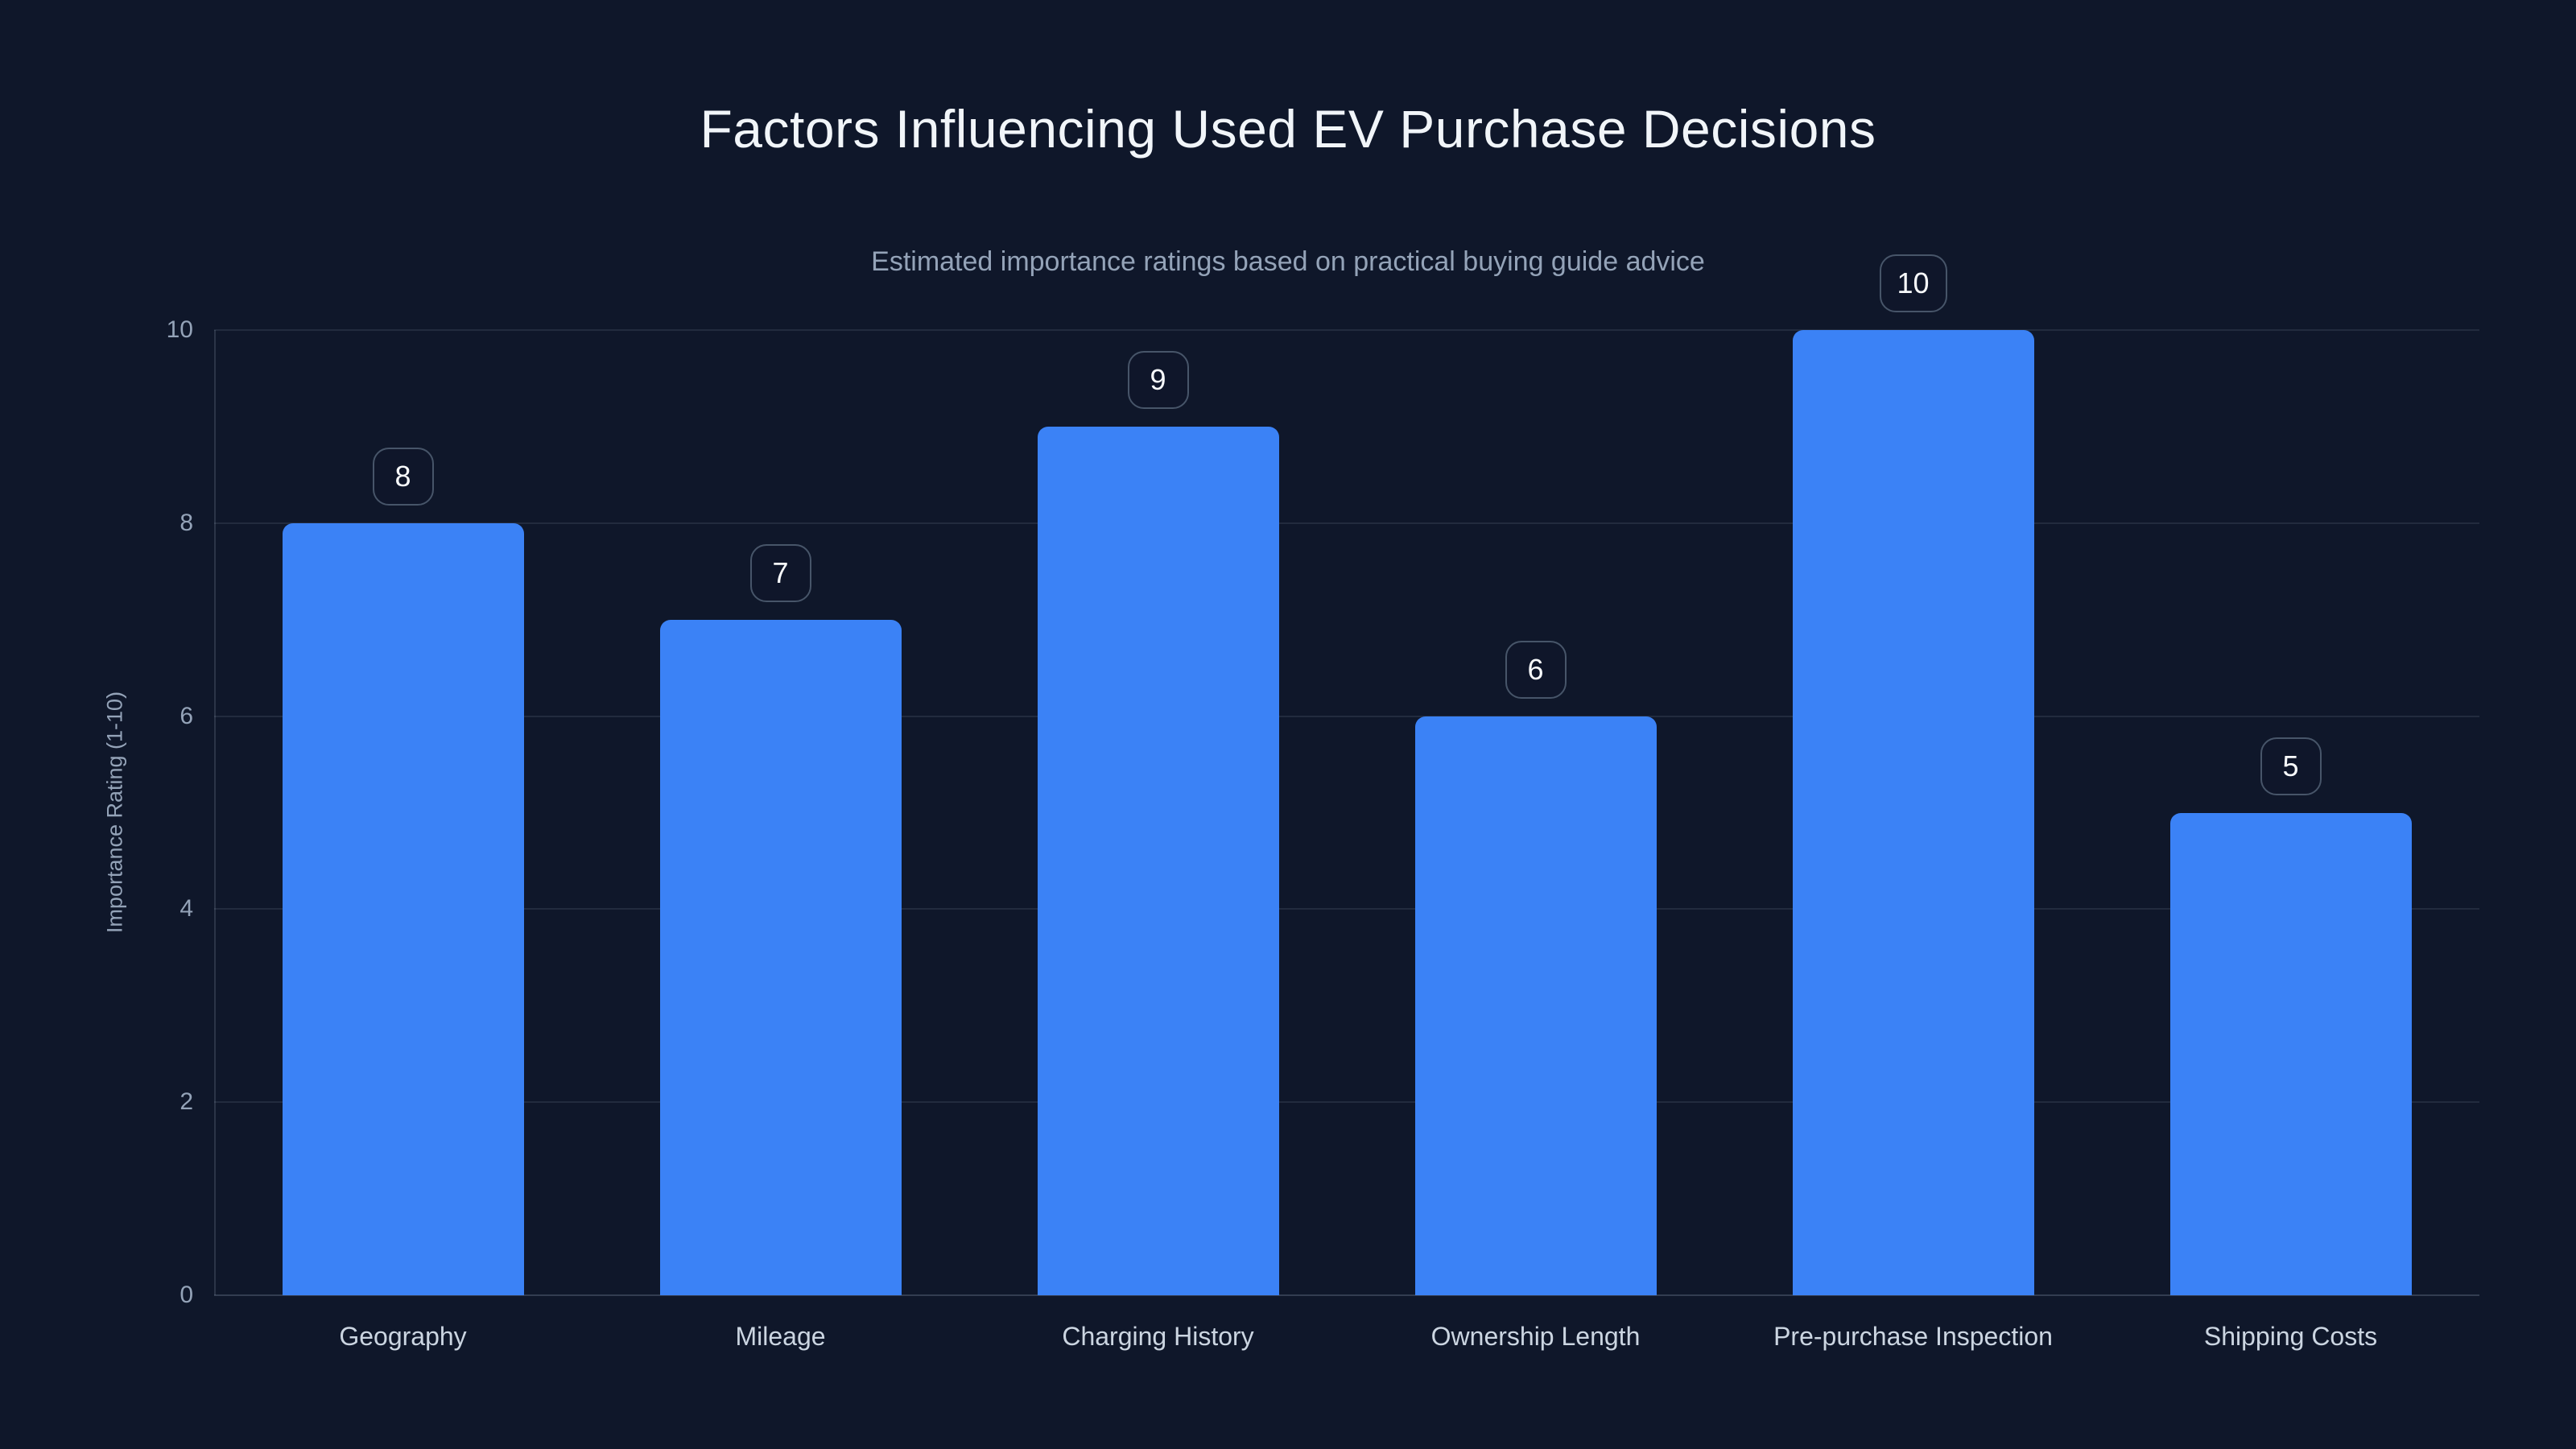 This screenshot has height=1449, width=2576. I want to click on y-axis-line, so click(215, 812).